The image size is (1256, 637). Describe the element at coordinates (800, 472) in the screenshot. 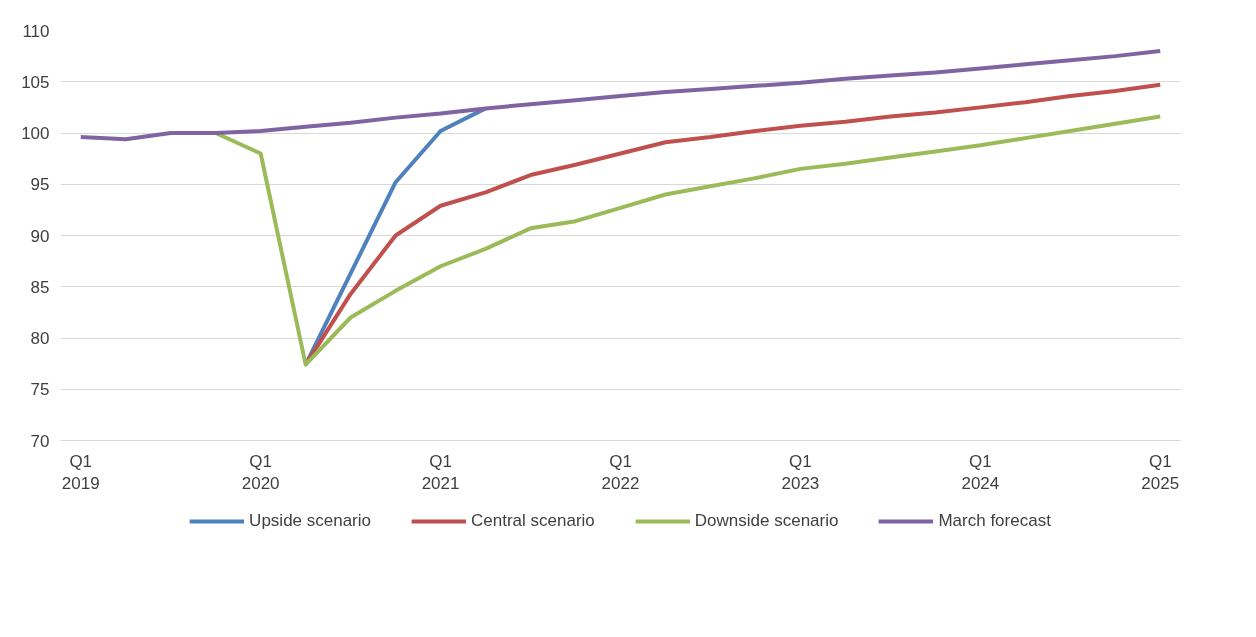

I see `x-tick-label: Q1 2023` at that location.